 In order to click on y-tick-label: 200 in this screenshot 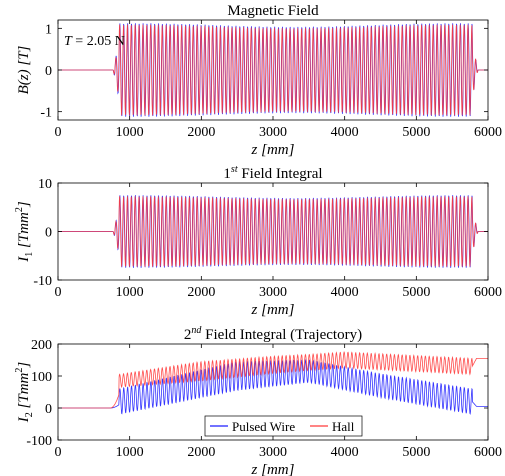, I will do `click(41, 345)`.